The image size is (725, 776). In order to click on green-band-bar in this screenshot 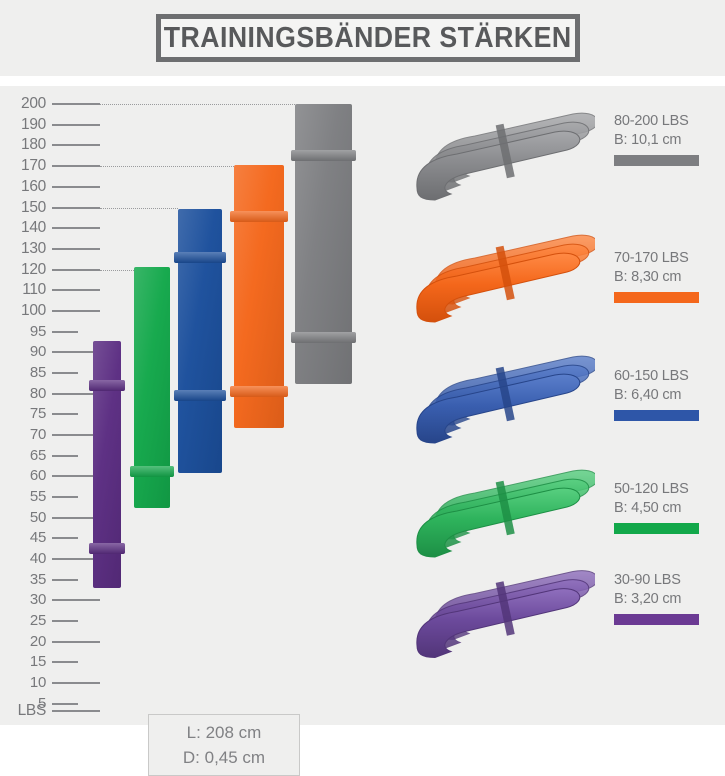, I will do `click(152, 387)`.